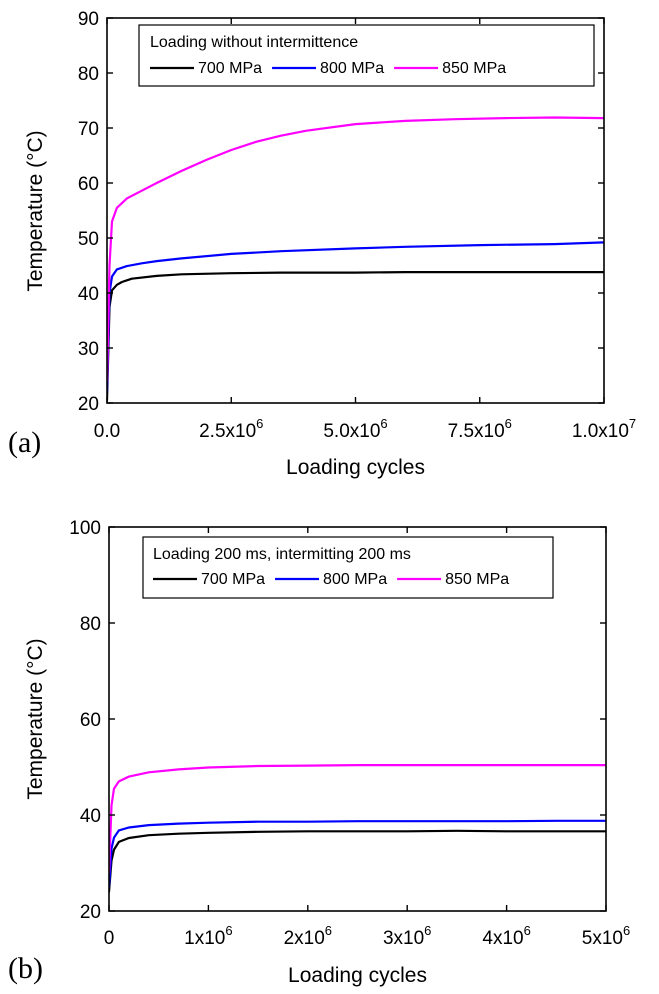  I want to click on panel-label: (a), so click(24, 442).